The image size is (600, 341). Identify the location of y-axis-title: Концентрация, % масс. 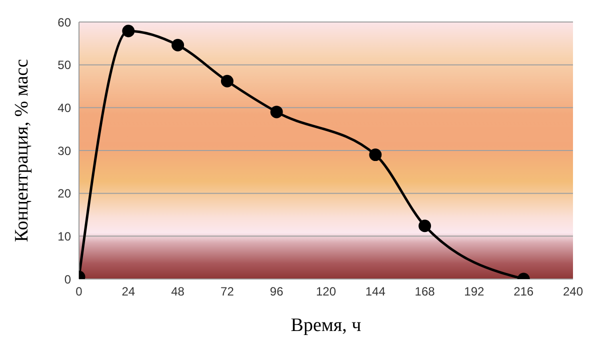
(22, 150).